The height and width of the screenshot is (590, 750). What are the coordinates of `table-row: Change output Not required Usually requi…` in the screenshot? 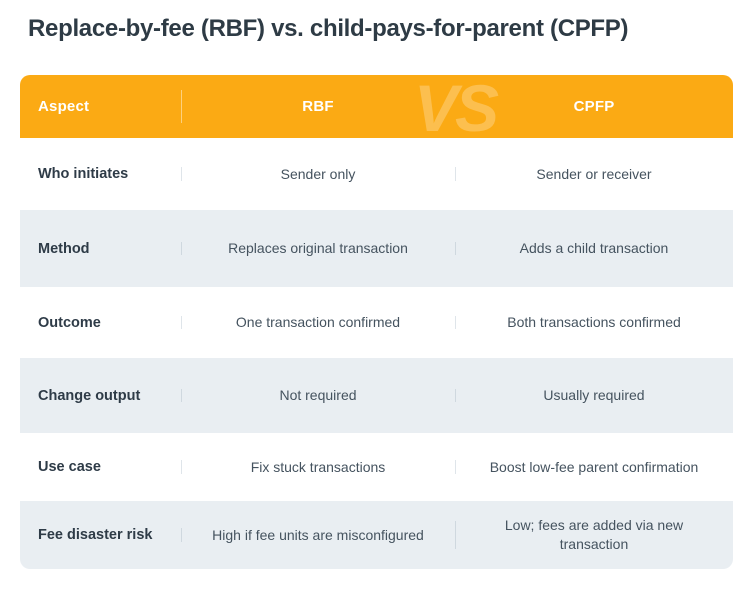 It's located at (376, 395).